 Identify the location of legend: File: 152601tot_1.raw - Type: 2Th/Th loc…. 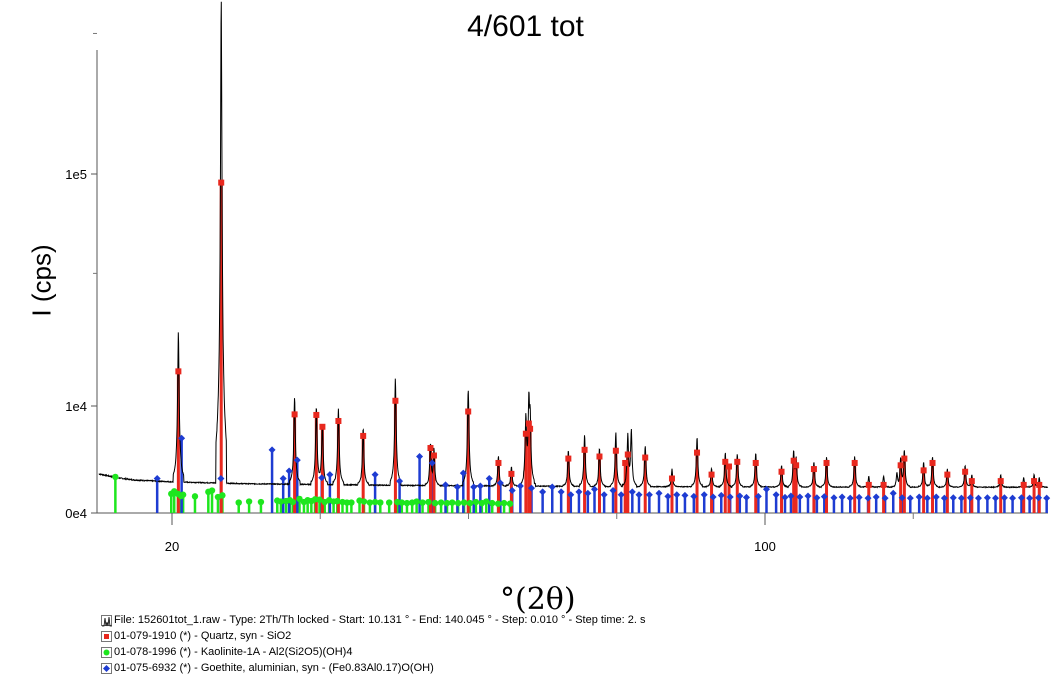
(373, 644).